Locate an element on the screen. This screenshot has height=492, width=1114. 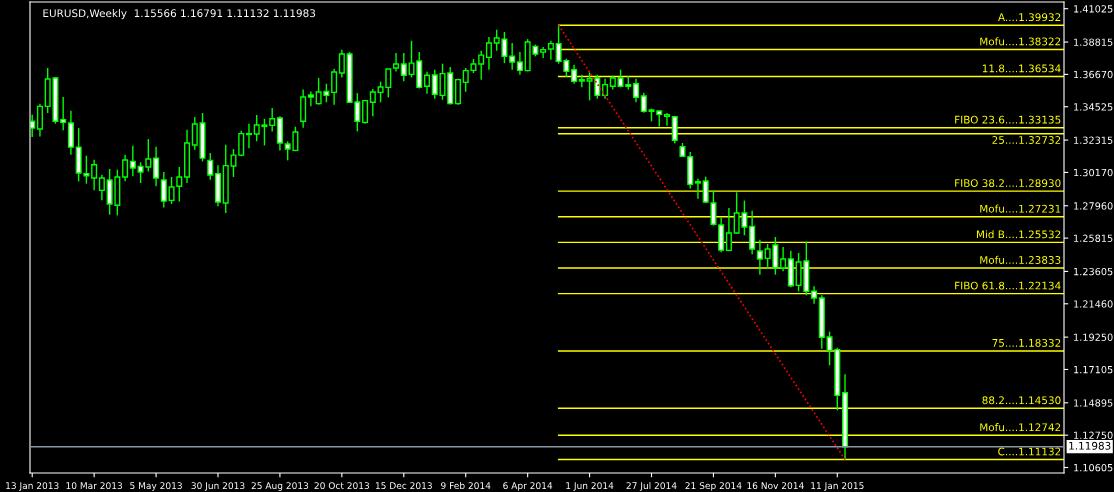
ref-line-label: 88.2....1.14530 is located at coordinates (1021, 400).